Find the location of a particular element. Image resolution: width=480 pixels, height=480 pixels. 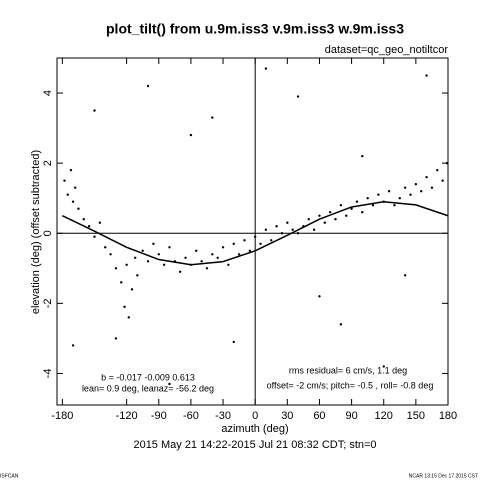

footer: NCAR 13:15 Dec 17 2015 CST is located at coordinates (443, 476).